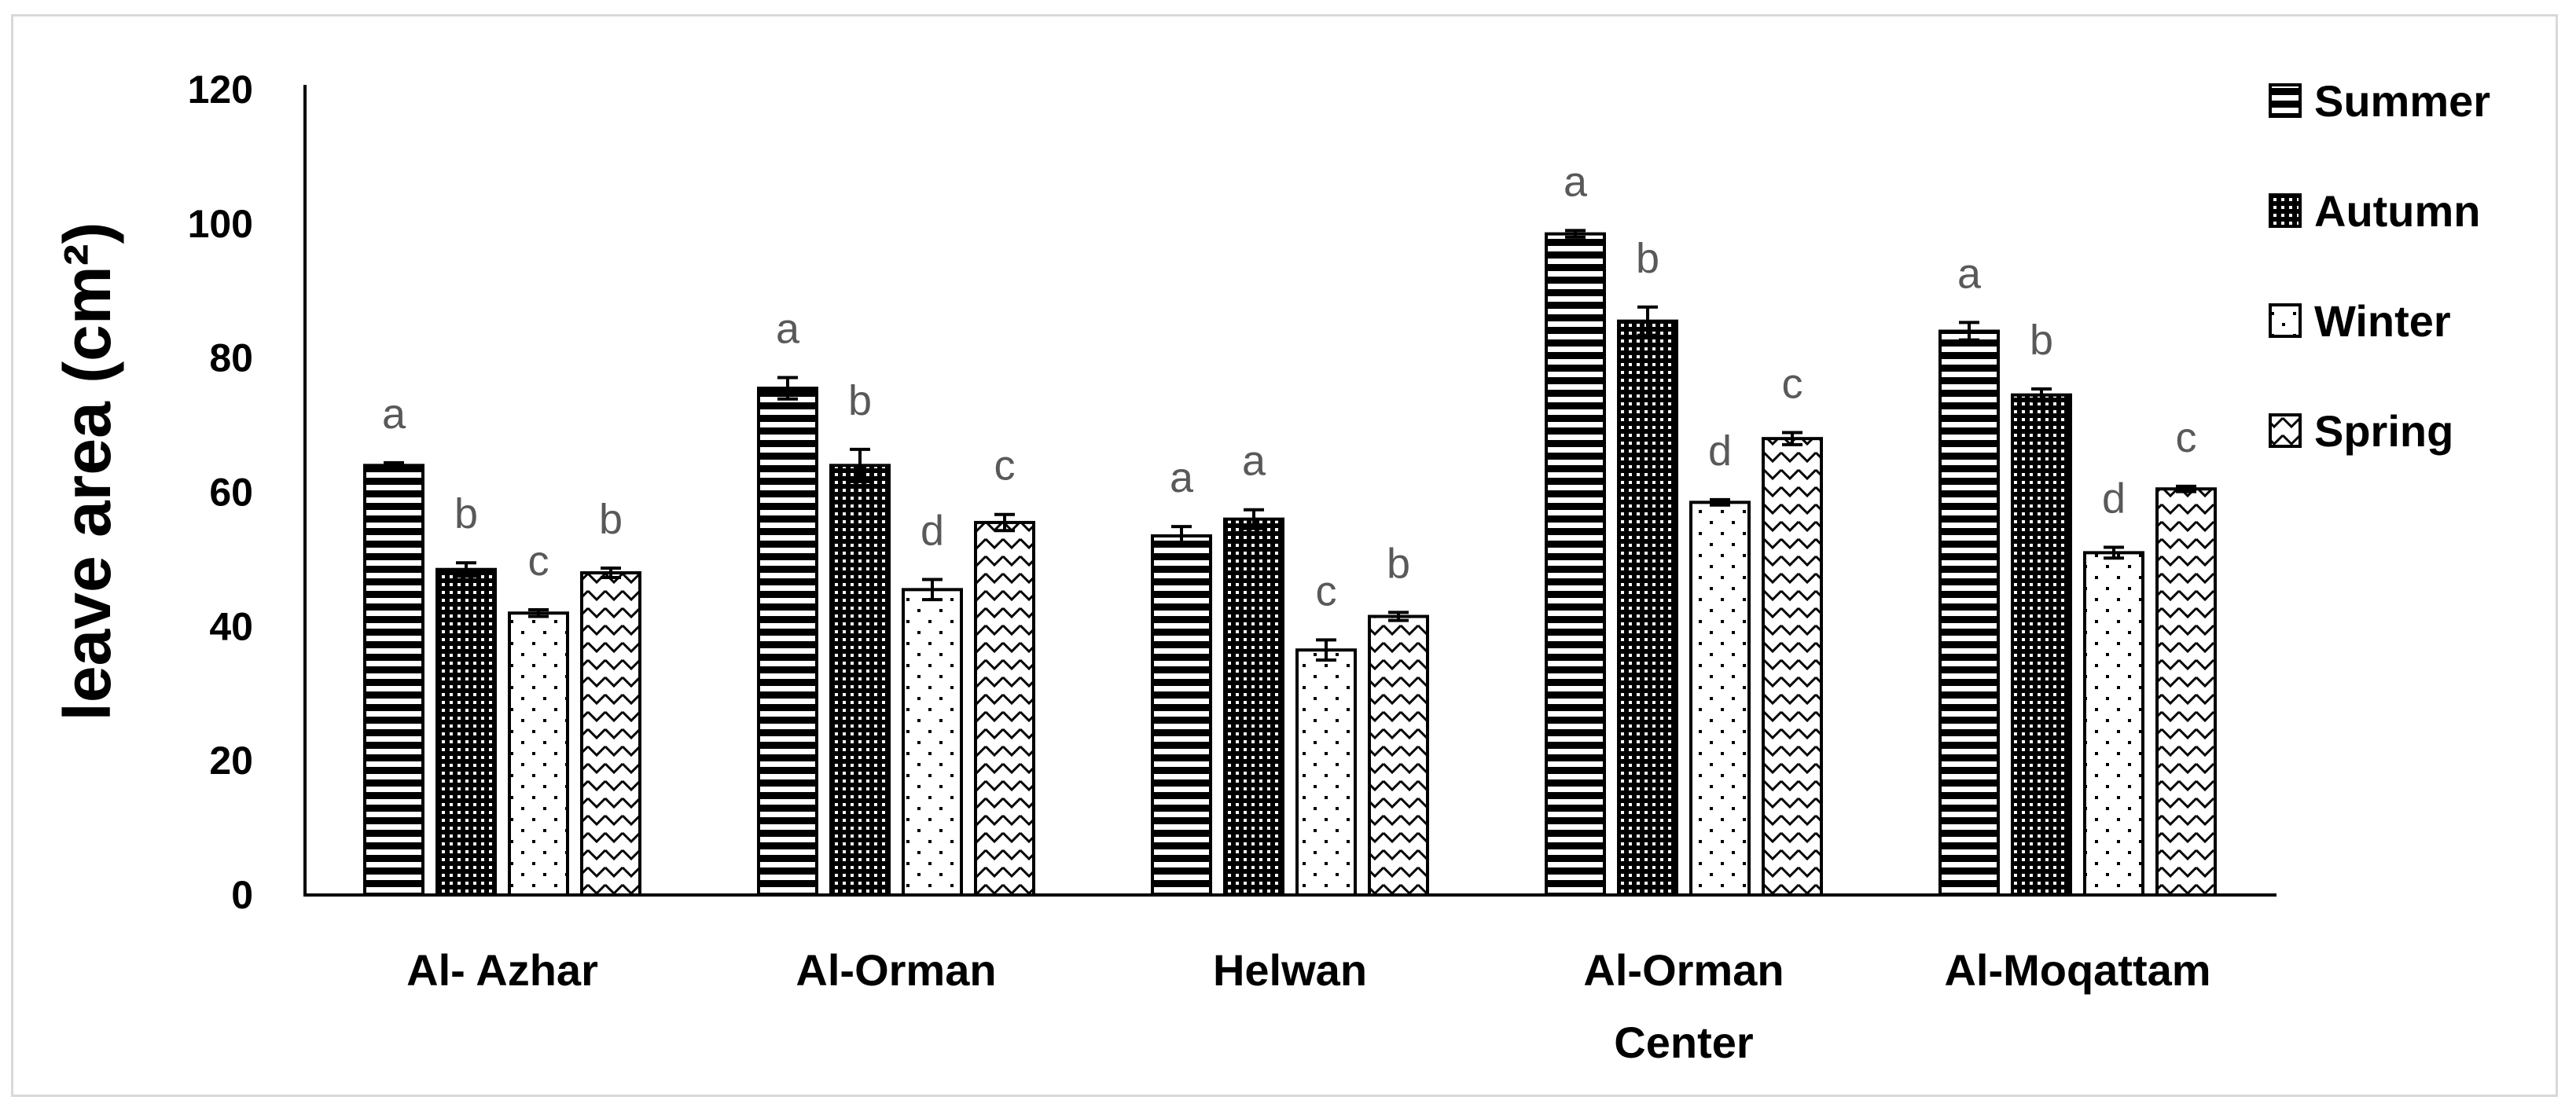  Describe the element at coordinates (231, 761) in the screenshot. I see `y-tick-label: 20` at that location.